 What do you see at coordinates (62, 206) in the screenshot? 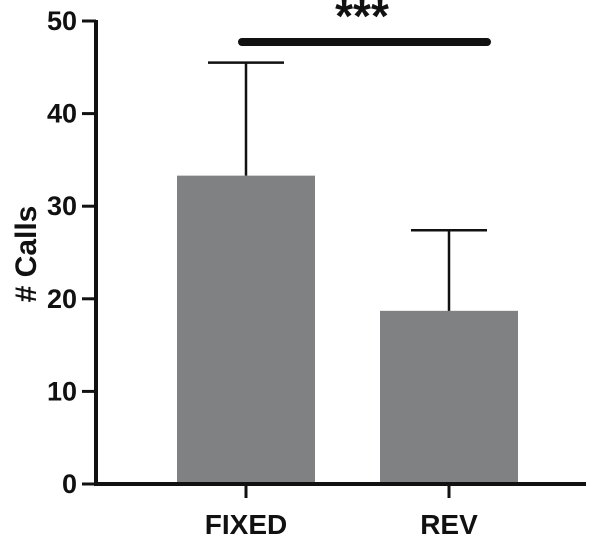
I see `y-tick-label-30: 30` at bounding box center [62, 206].